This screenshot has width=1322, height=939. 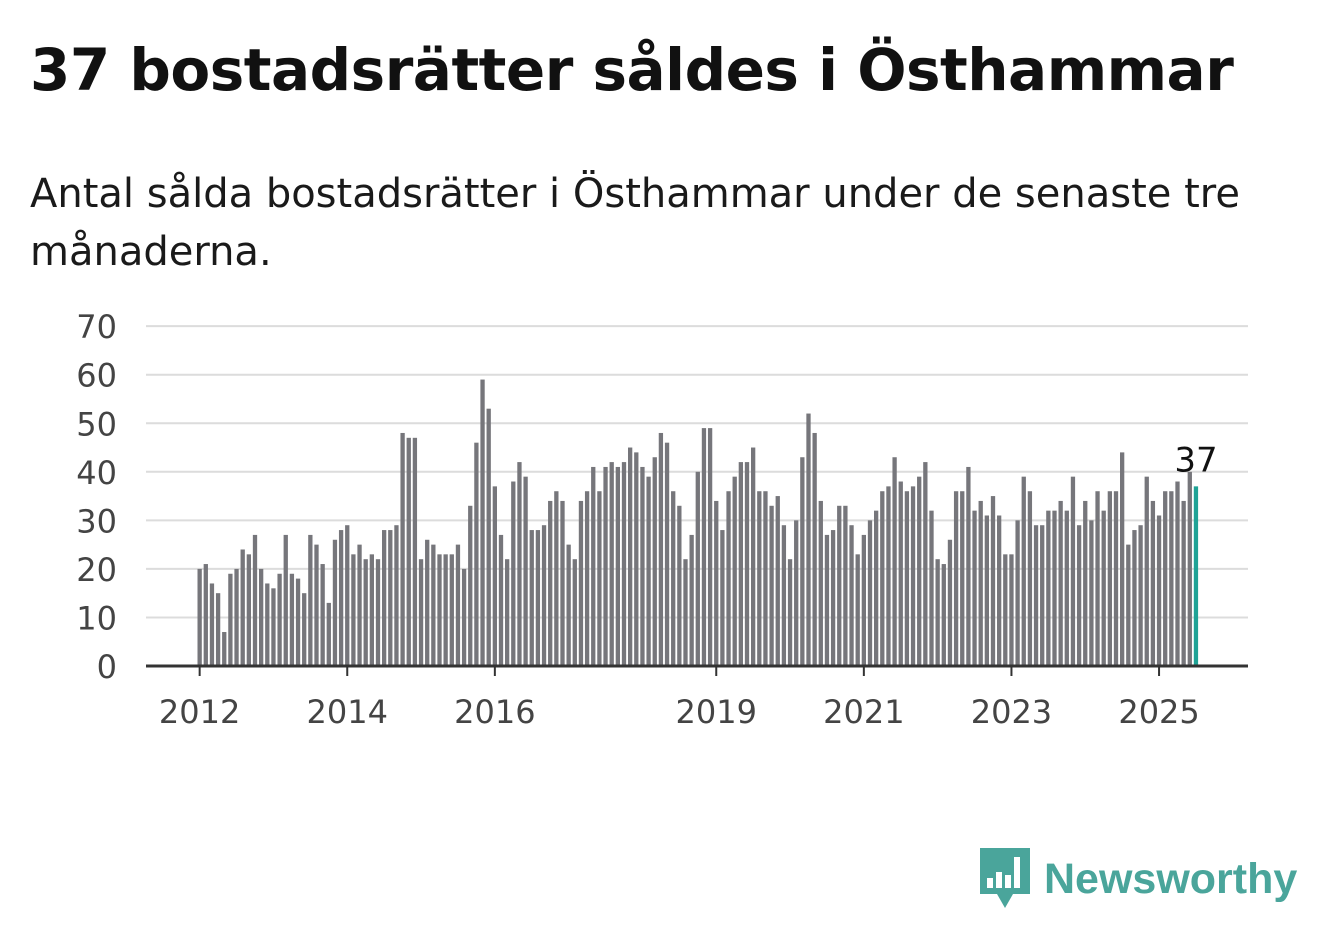 I want to click on y-tick-label: 70, so click(x=96, y=327).